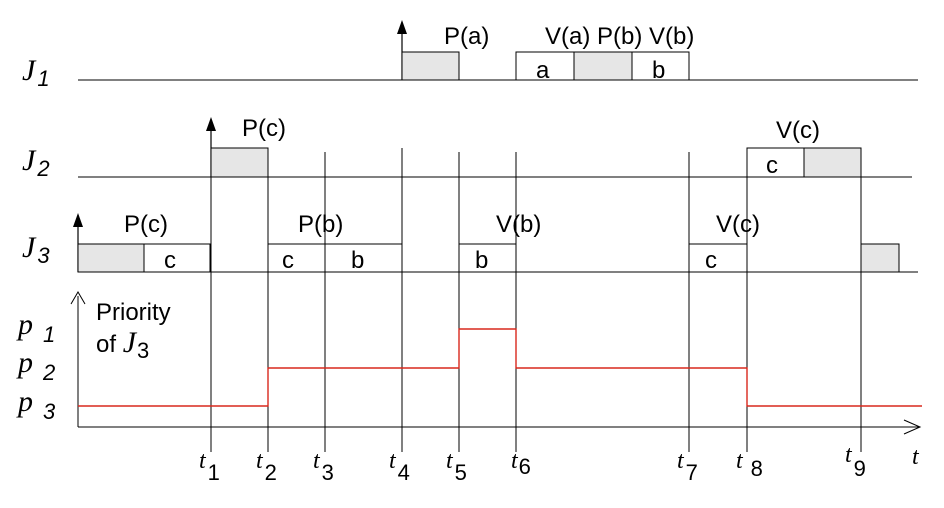 This screenshot has height=508, width=944. What do you see at coordinates (78, 220) in the screenshot?
I see `j3-release-arrowhead` at bounding box center [78, 220].